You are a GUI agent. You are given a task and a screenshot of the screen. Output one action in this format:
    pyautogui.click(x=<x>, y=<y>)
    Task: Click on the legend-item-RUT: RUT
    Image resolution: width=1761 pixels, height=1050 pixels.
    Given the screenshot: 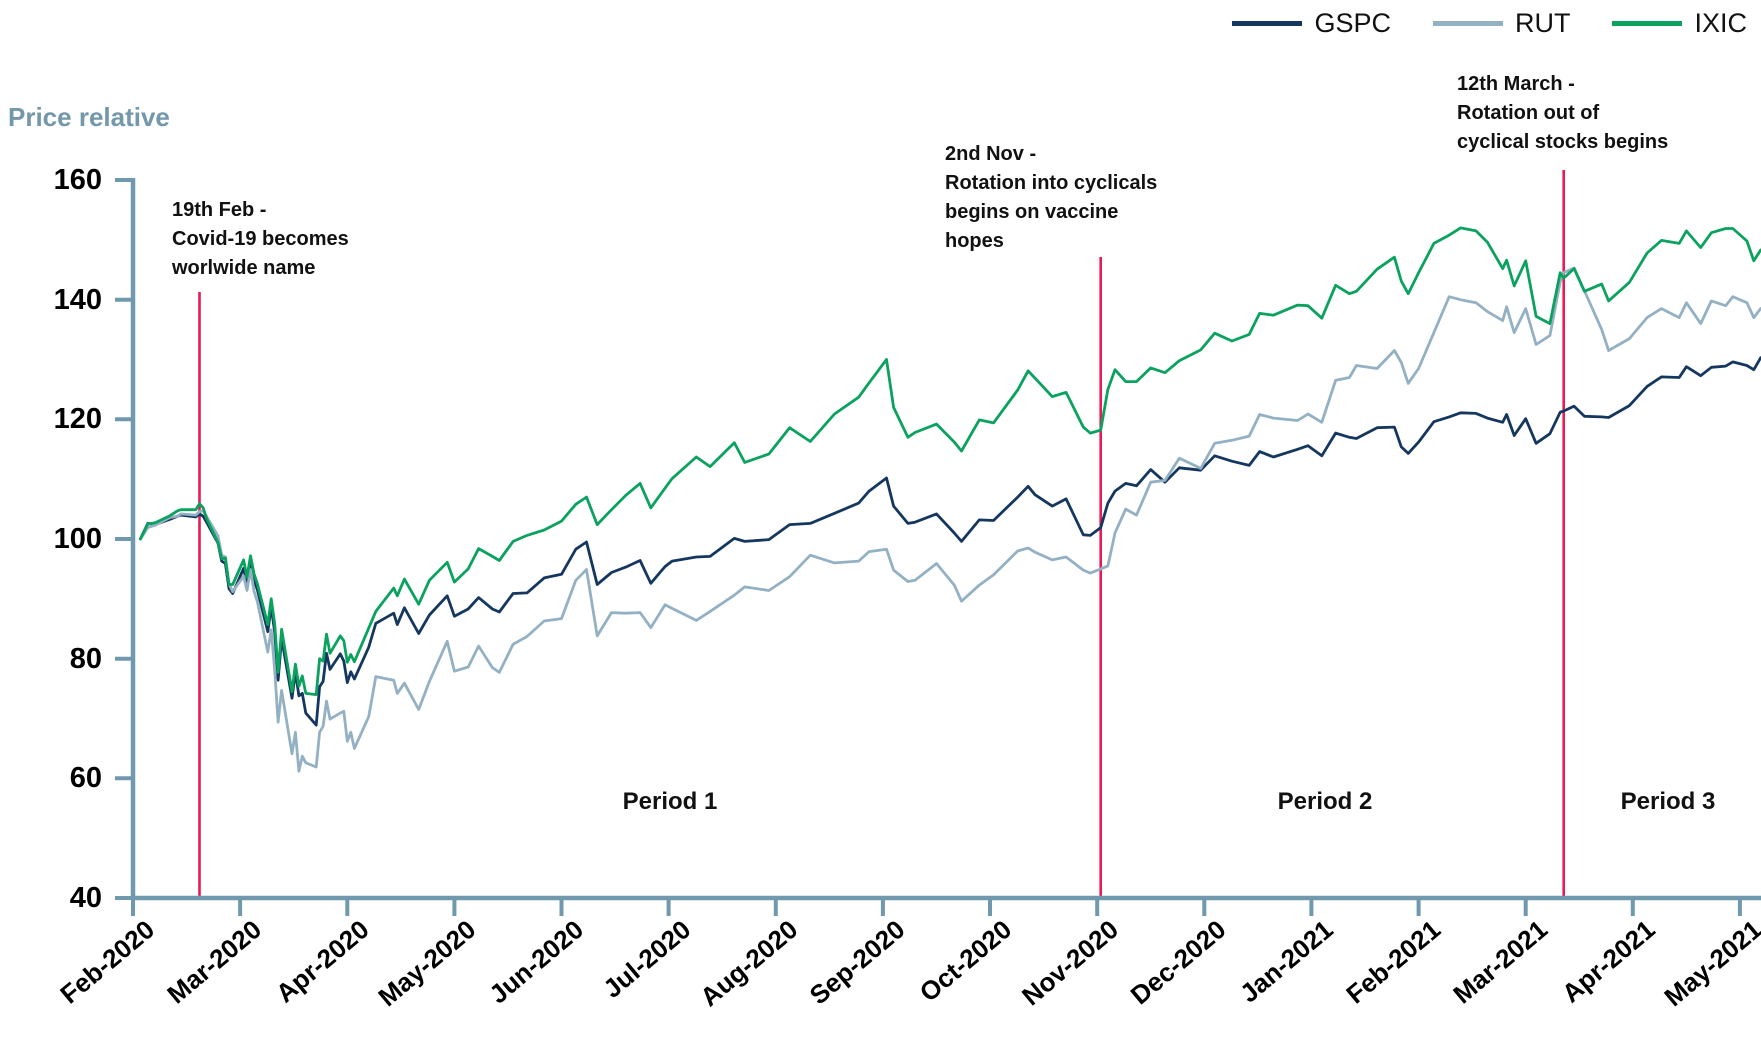 What is the action you would take?
    pyautogui.click(x=1501, y=23)
    